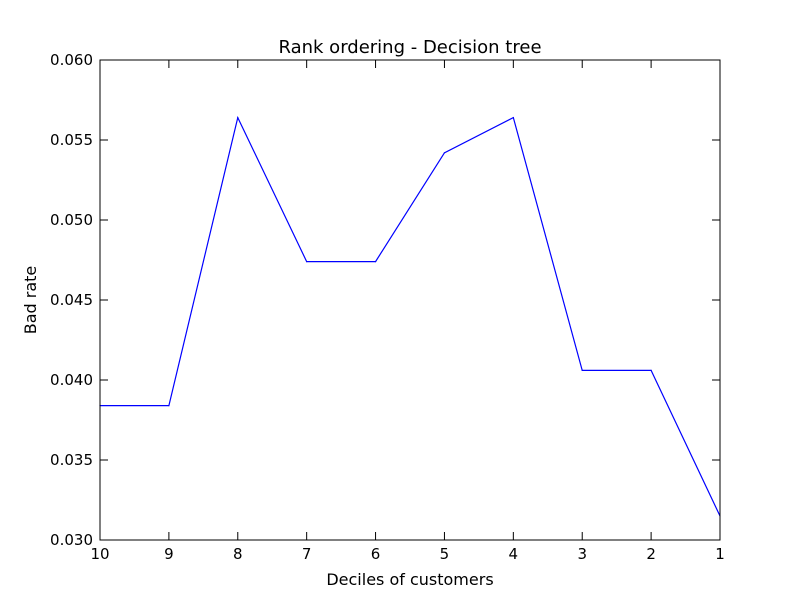 This screenshot has width=800, height=600. Describe the element at coordinates (445, 554) in the screenshot. I see `x-tick-label: 5` at that location.